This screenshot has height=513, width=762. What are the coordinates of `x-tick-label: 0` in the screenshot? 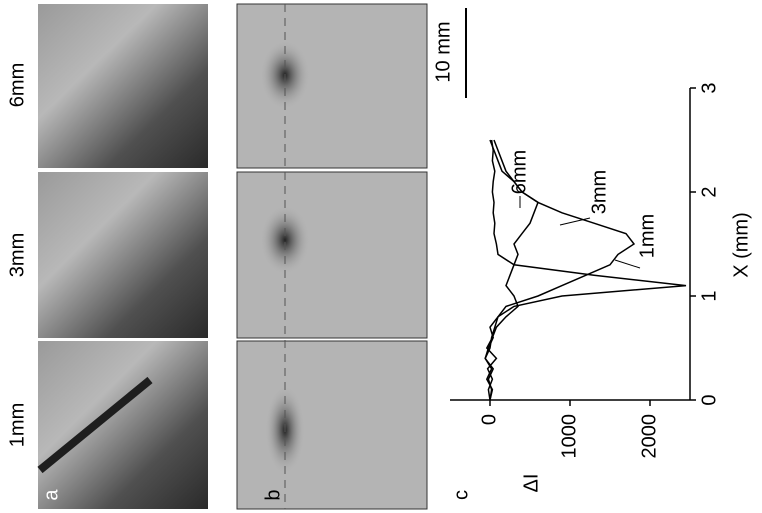 It's located at (709, 399).